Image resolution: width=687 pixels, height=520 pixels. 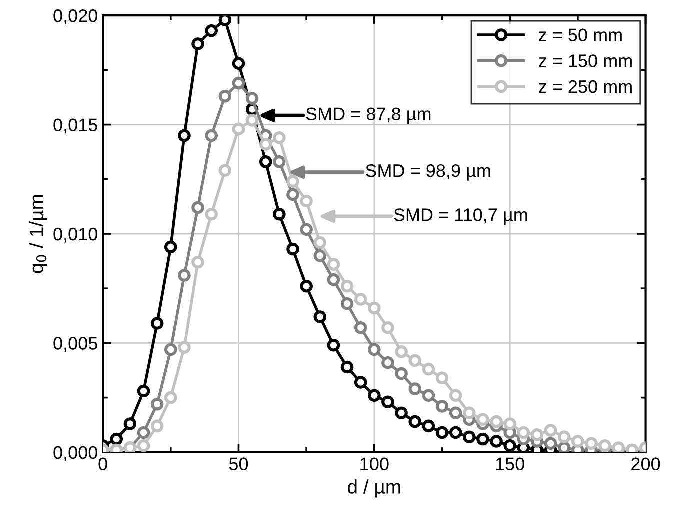 What do you see at coordinates (374, 489) in the screenshot?
I see `x-axis-title: d / µm` at bounding box center [374, 489].